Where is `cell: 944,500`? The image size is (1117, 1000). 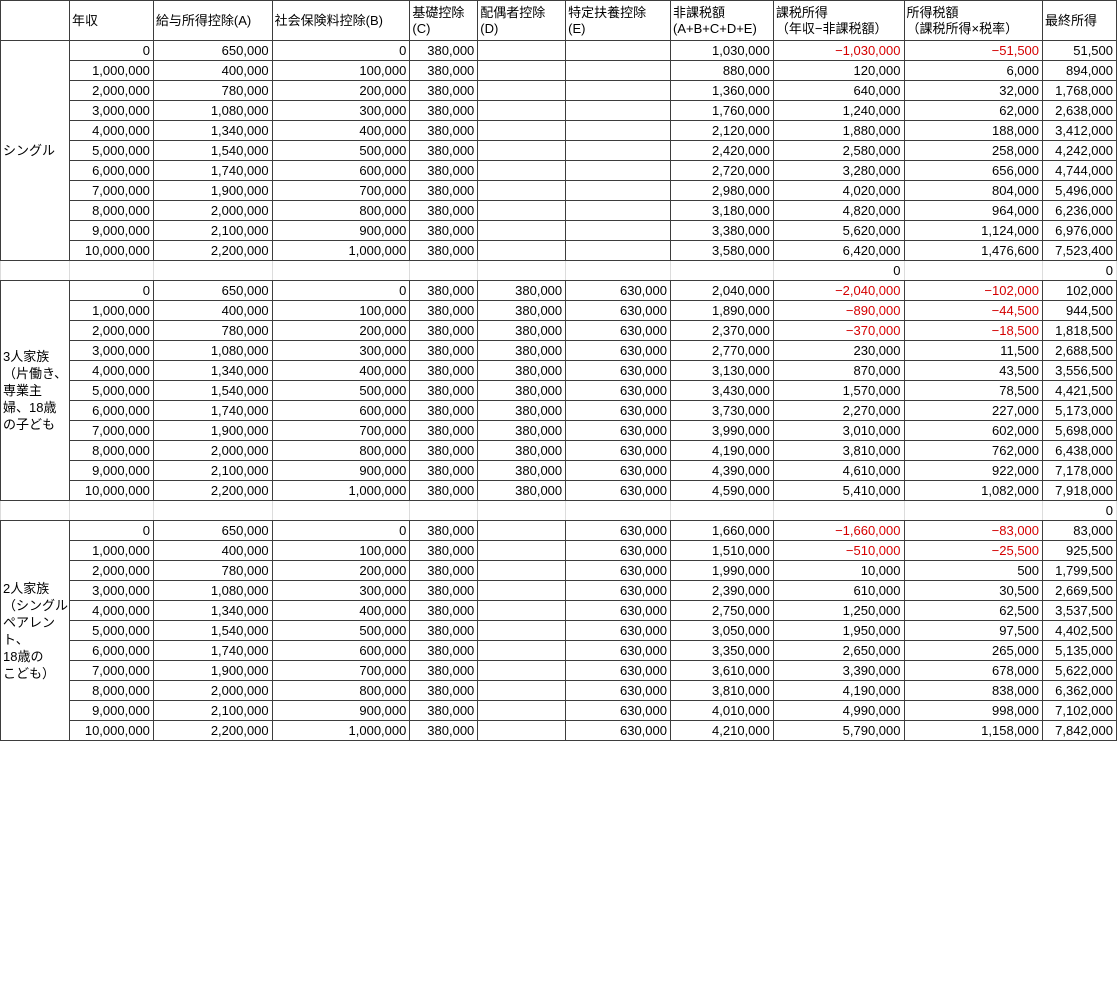
cell: 944,500 is located at coordinates (1079, 310).